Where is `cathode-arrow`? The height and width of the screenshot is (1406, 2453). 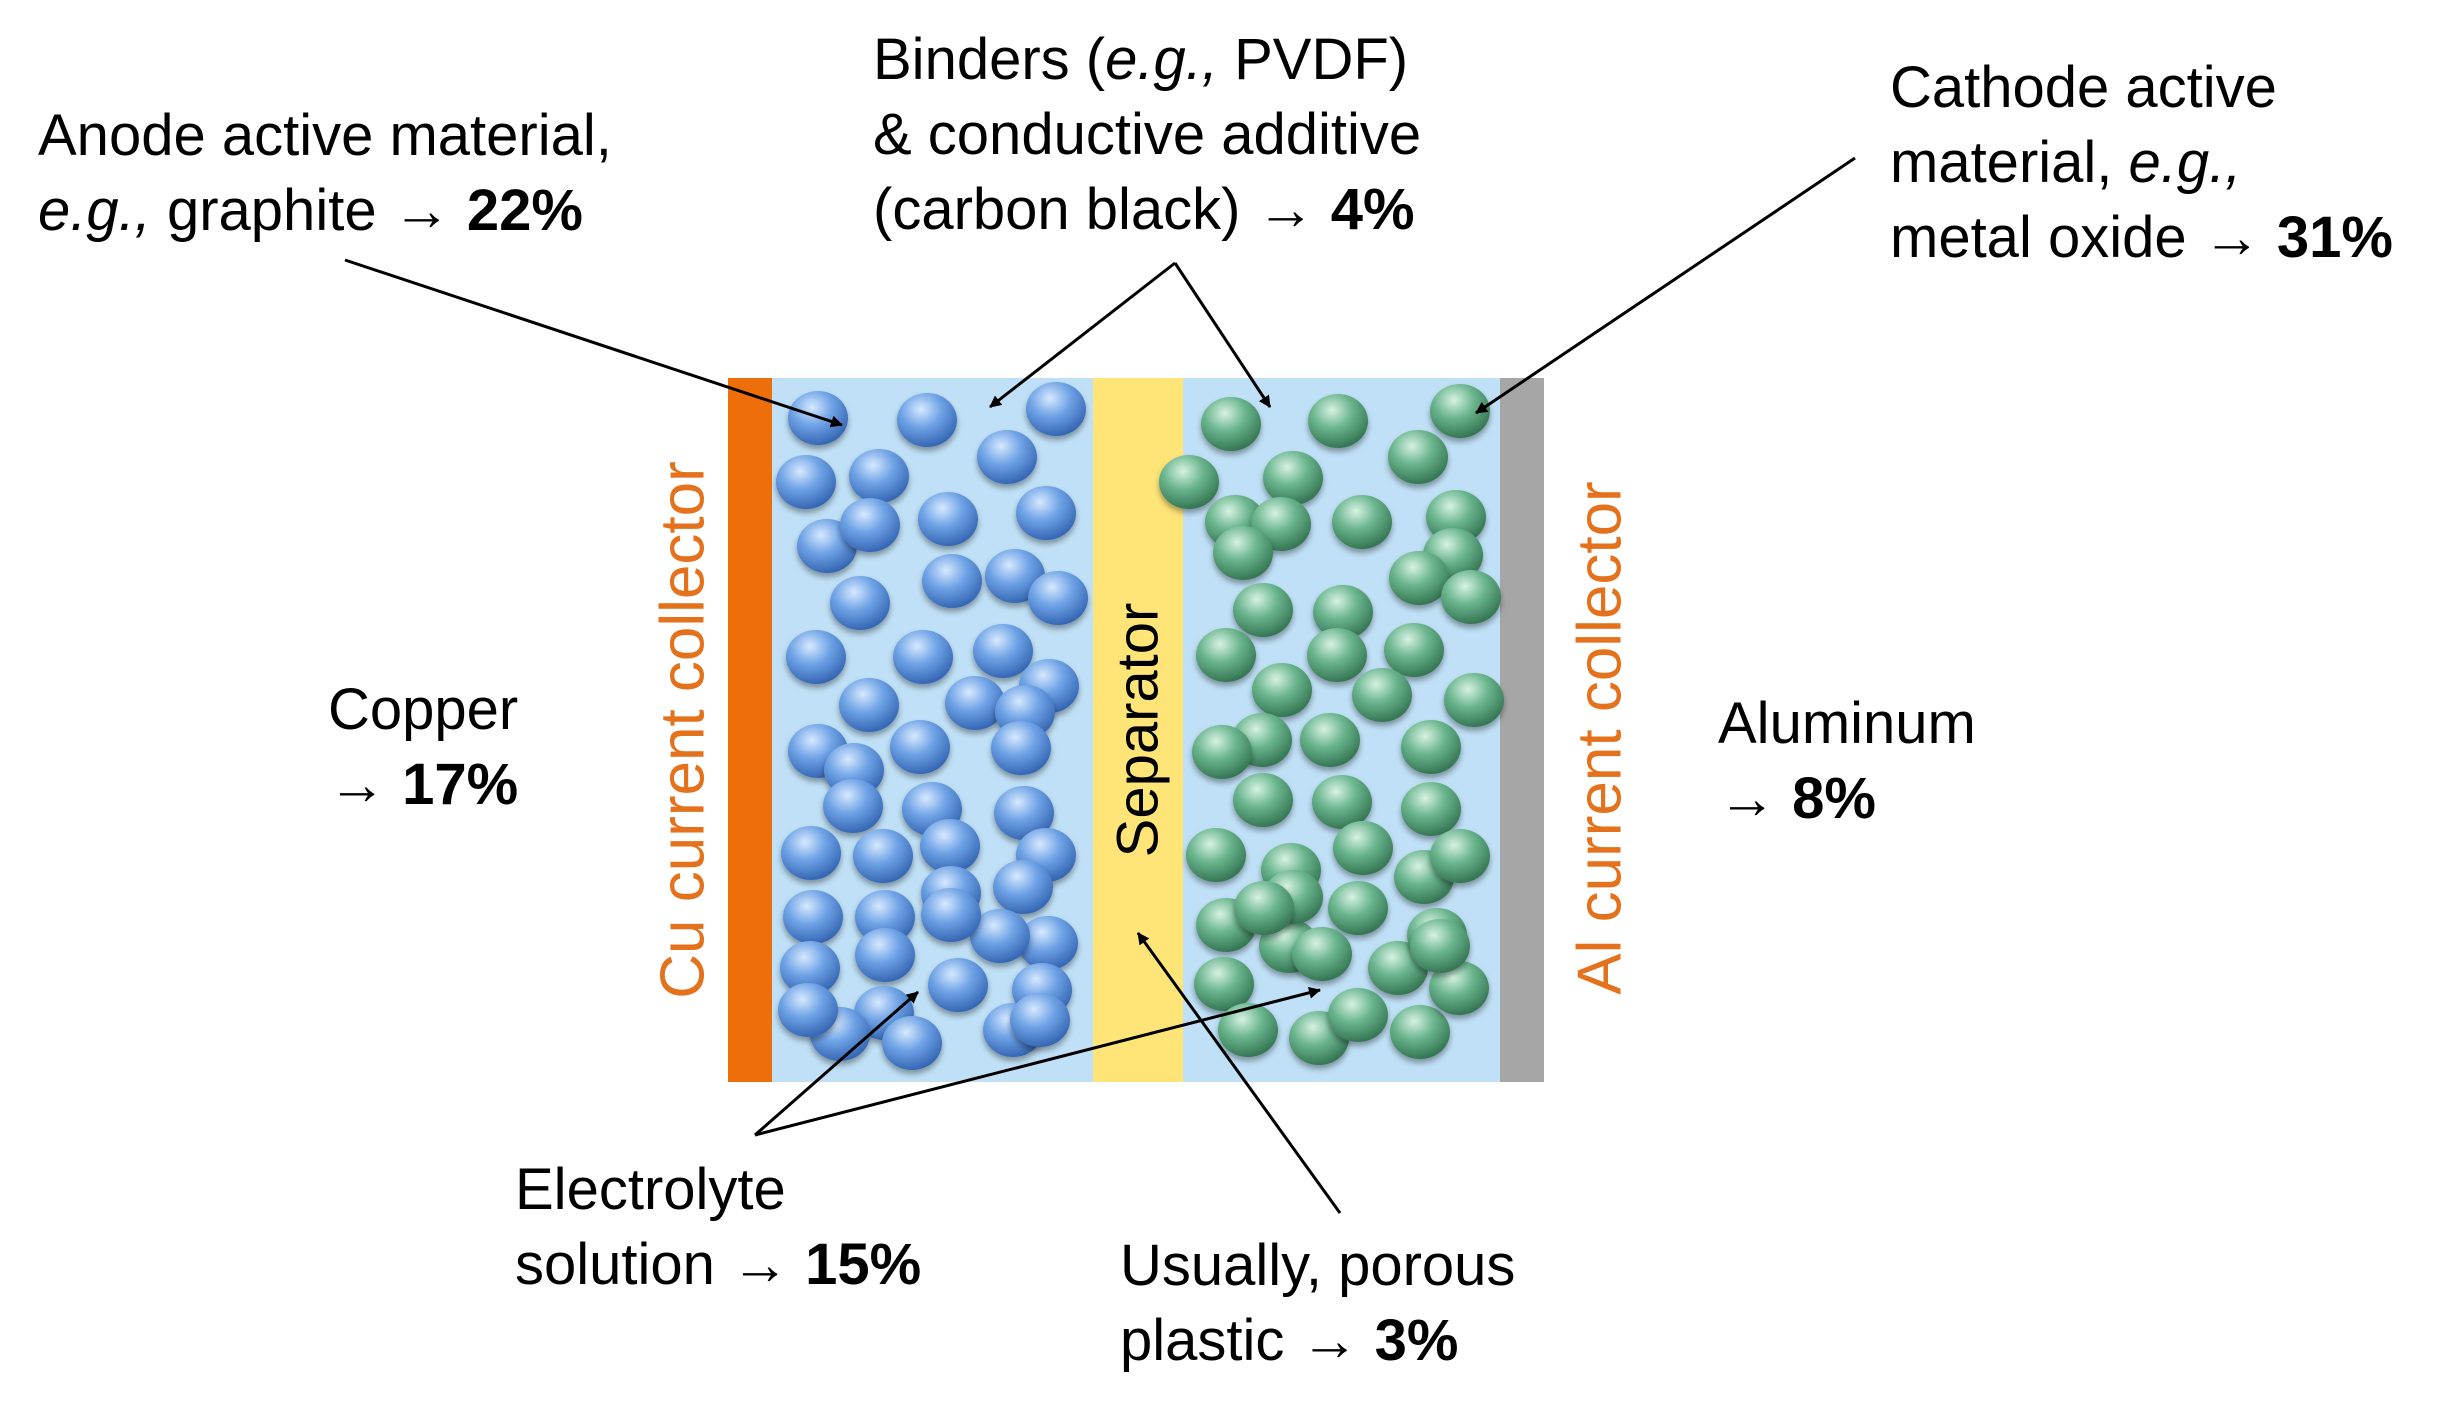 cathode-arrow is located at coordinates (1665, 285).